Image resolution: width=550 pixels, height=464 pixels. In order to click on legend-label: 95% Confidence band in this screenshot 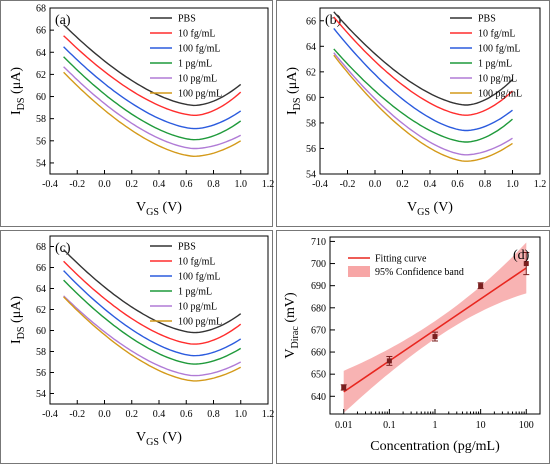, I will do `click(419, 272)`.